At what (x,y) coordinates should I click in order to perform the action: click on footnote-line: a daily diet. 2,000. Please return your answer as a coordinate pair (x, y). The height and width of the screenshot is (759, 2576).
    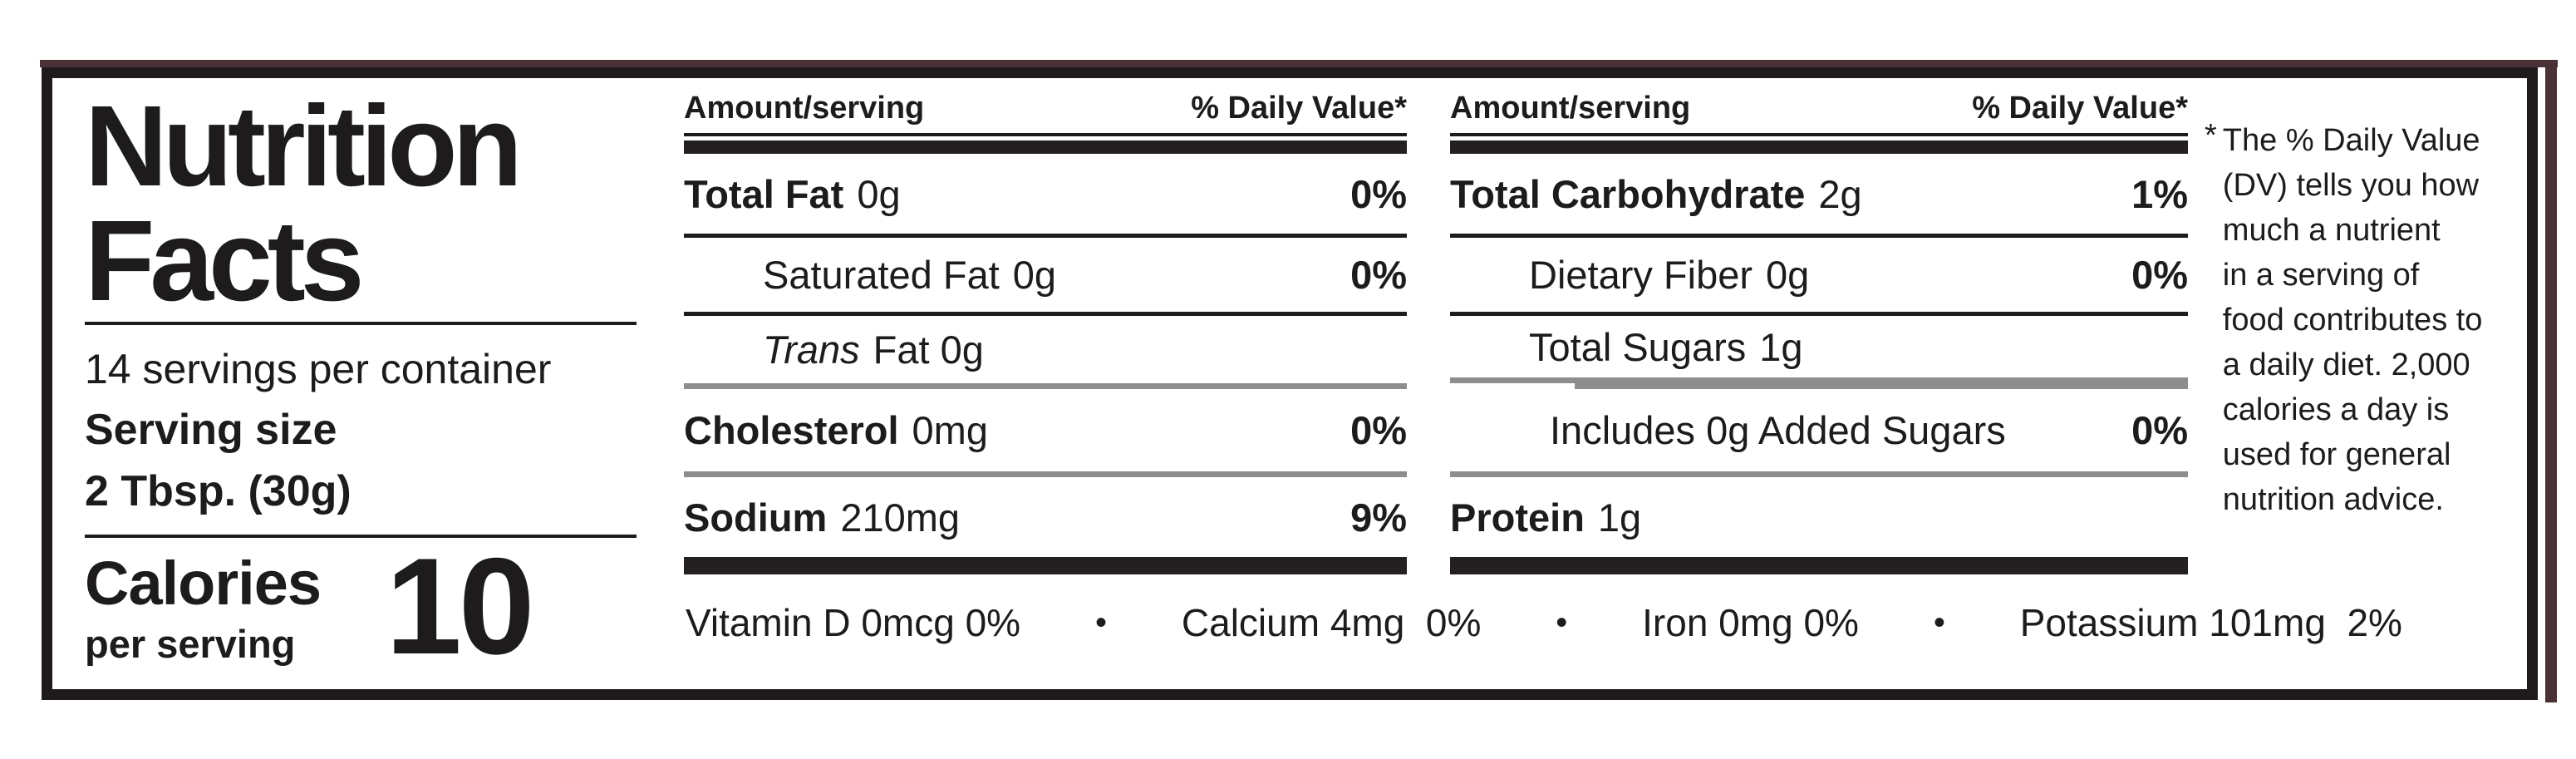
    Looking at the image, I should click on (2346, 364).